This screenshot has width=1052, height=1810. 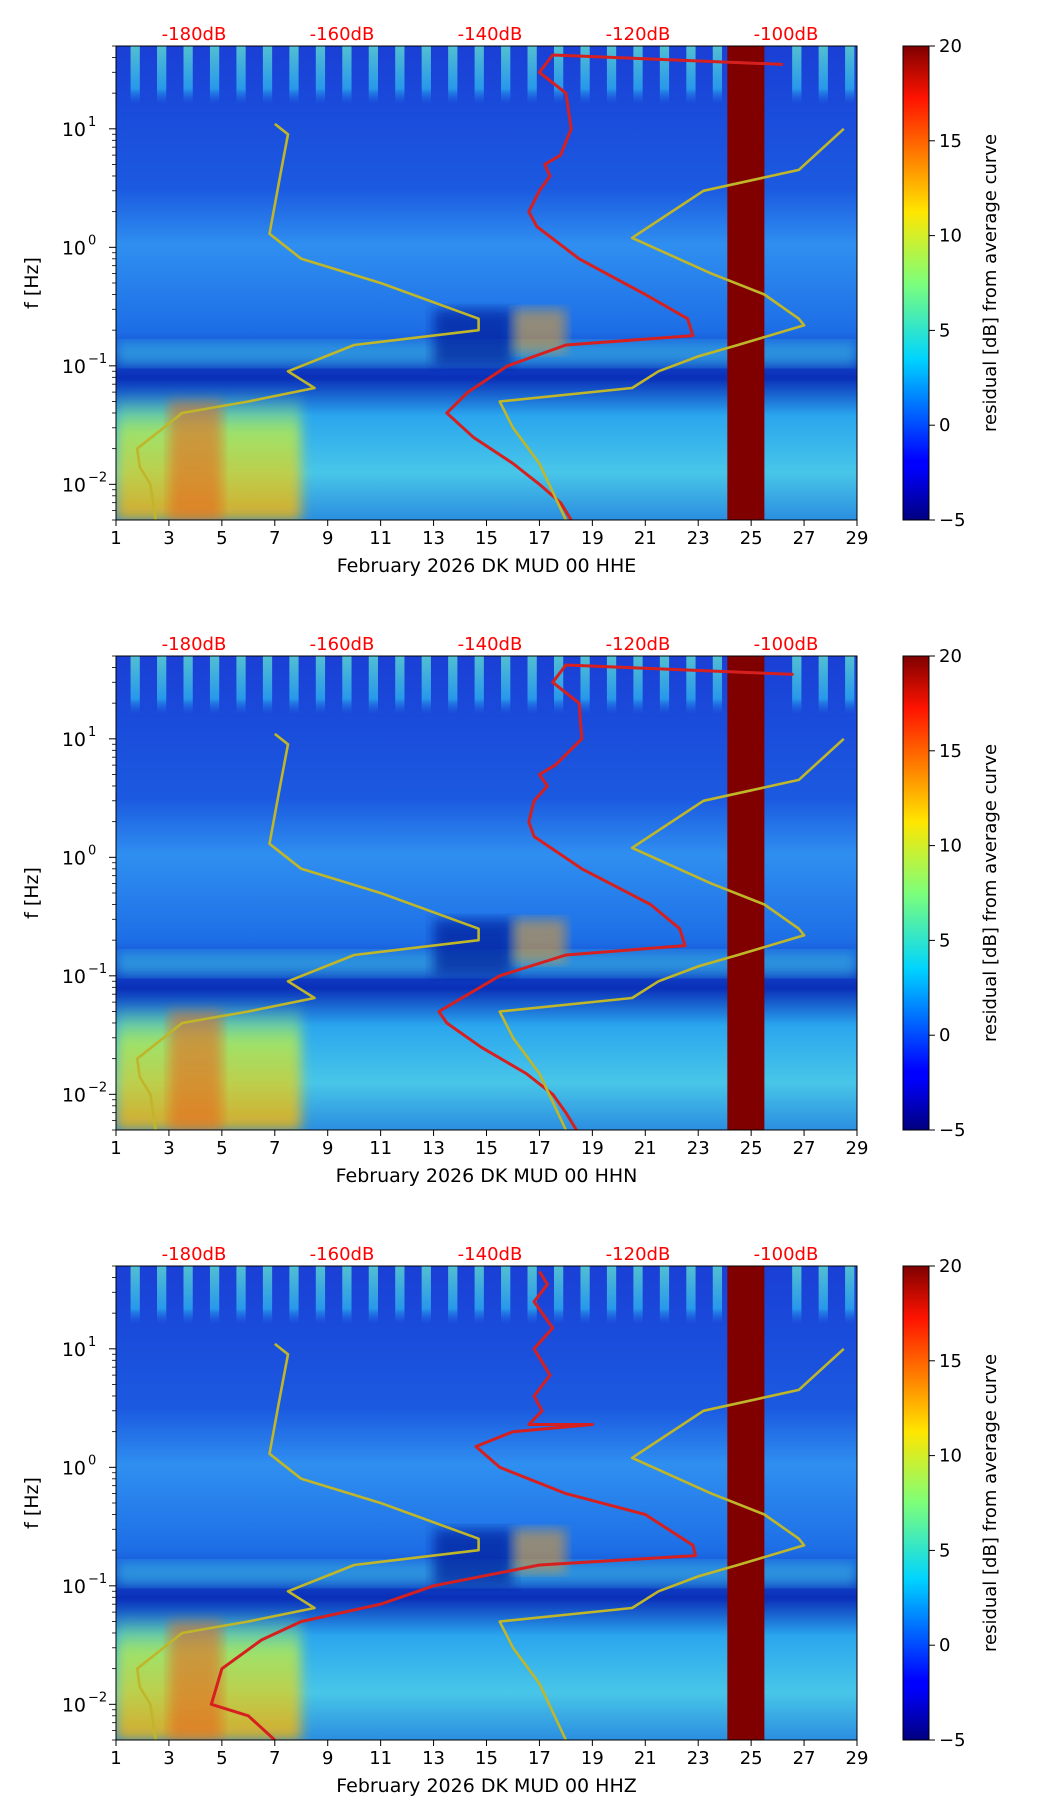 What do you see at coordinates (804, 1758) in the screenshot?
I see `x-tick-label: 27` at bounding box center [804, 1758].